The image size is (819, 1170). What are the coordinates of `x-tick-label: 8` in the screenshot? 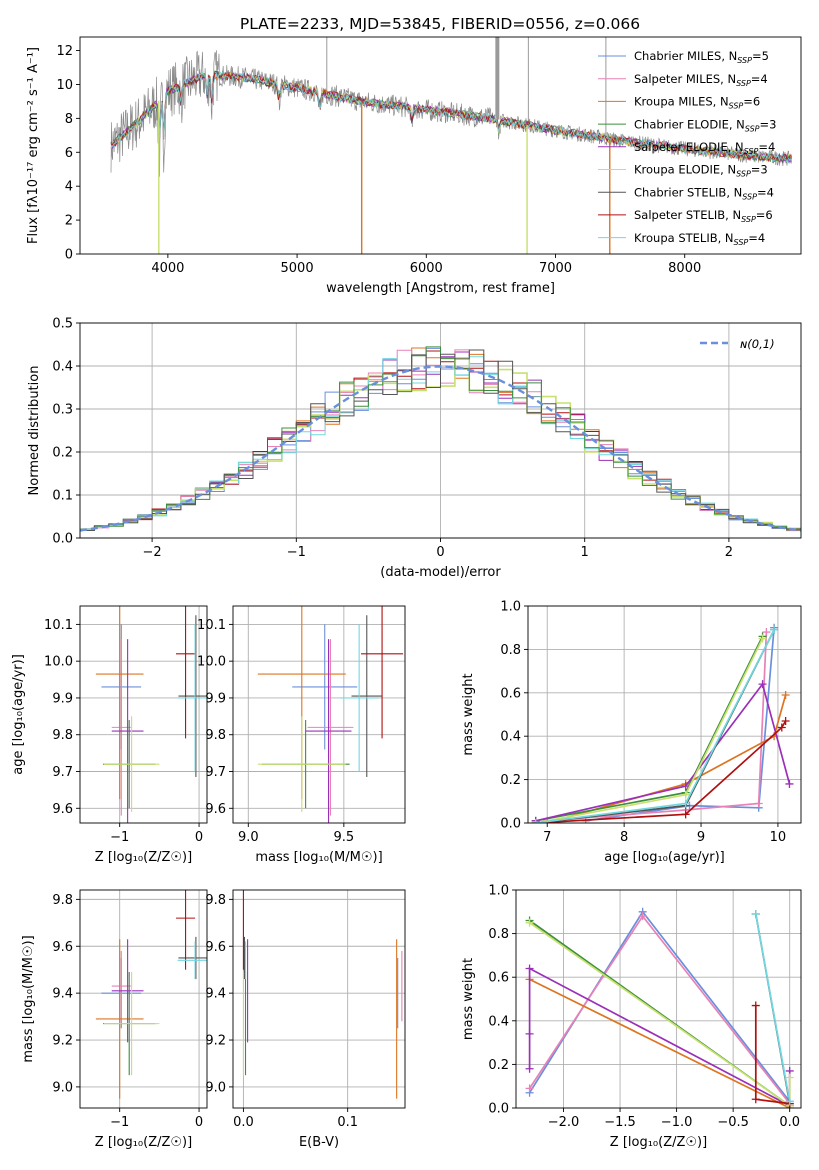 It's located at (624, 837).